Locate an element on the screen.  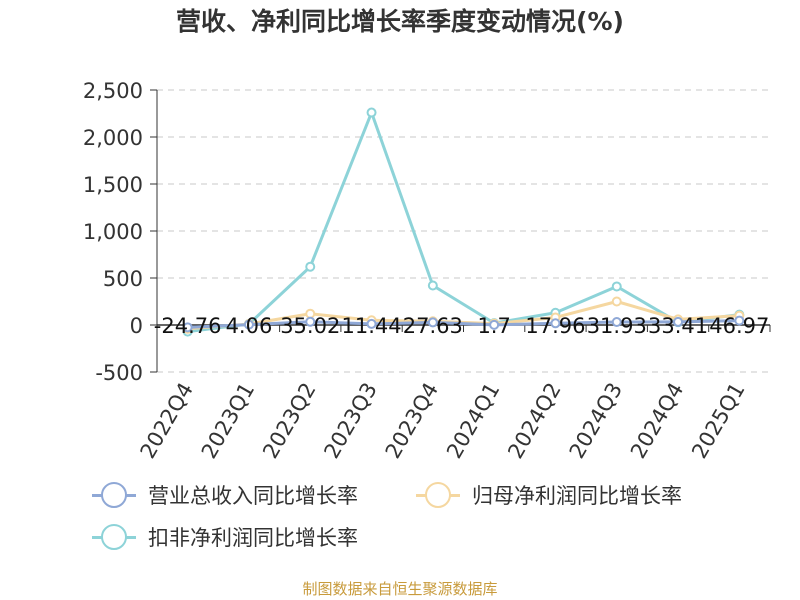
y-tick-label: 0 is located at coordinates (136, 326).